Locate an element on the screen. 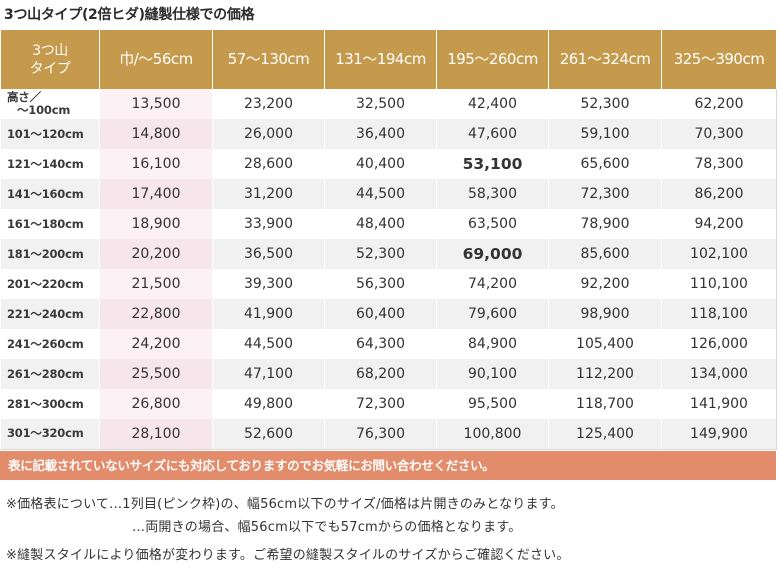 The height and width of the screenshot is (574, 780). price-cell: 78,300 is located at coordinates (719, 164).